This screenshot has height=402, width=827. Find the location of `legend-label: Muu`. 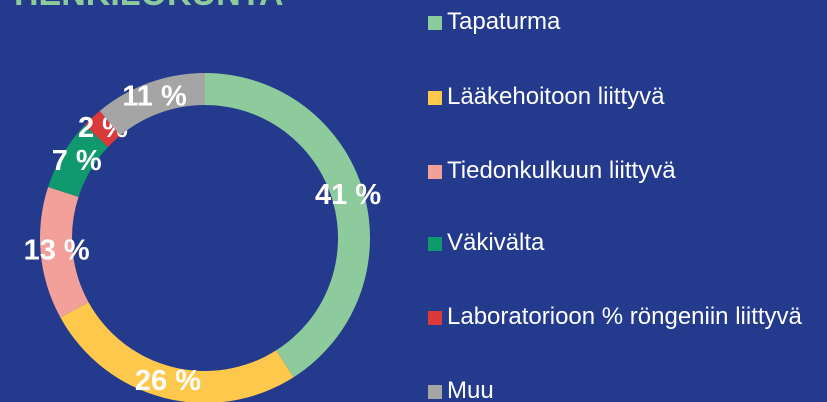

legend-label: Muu is located at coordinates (470, 389).